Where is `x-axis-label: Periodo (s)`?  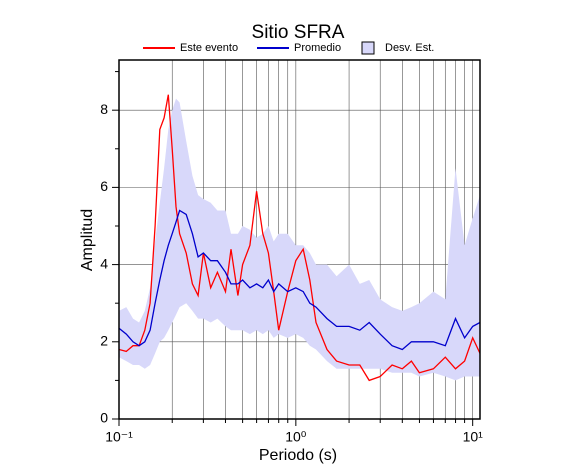
x-axis-label: Periodo (s) is located at coordinates (298, 455).